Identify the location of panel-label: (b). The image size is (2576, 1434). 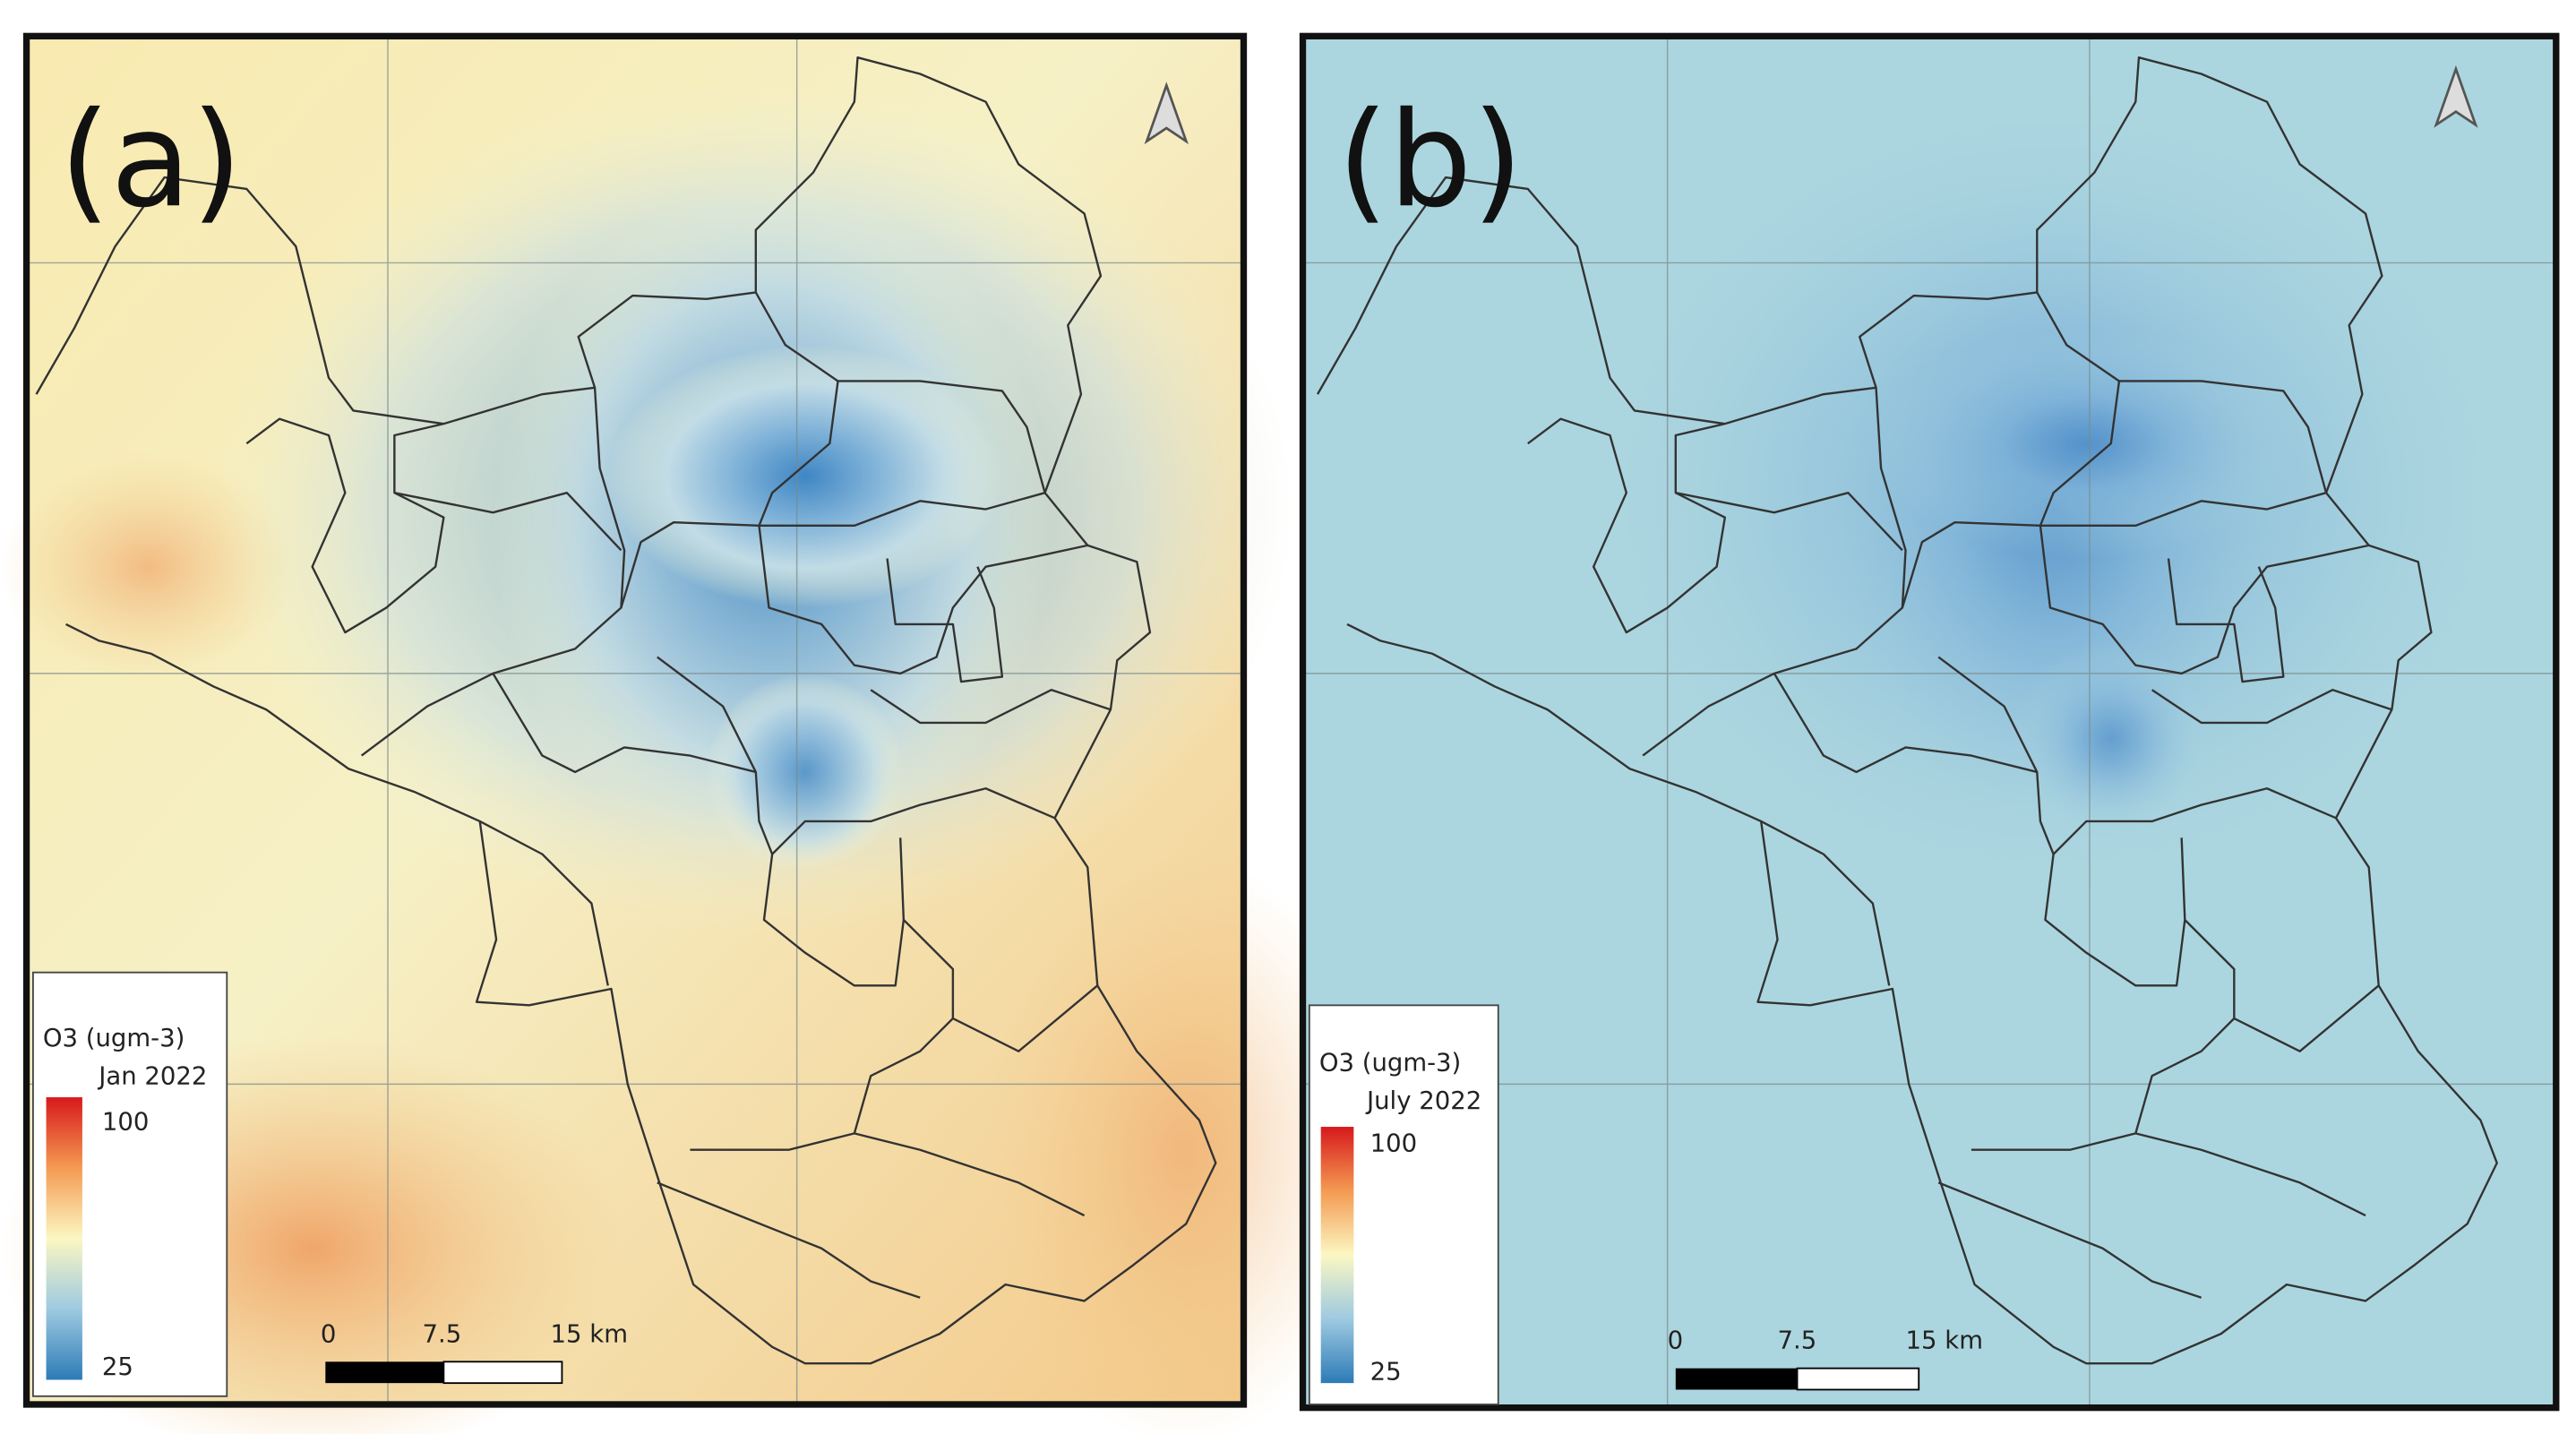
(1430, 159).